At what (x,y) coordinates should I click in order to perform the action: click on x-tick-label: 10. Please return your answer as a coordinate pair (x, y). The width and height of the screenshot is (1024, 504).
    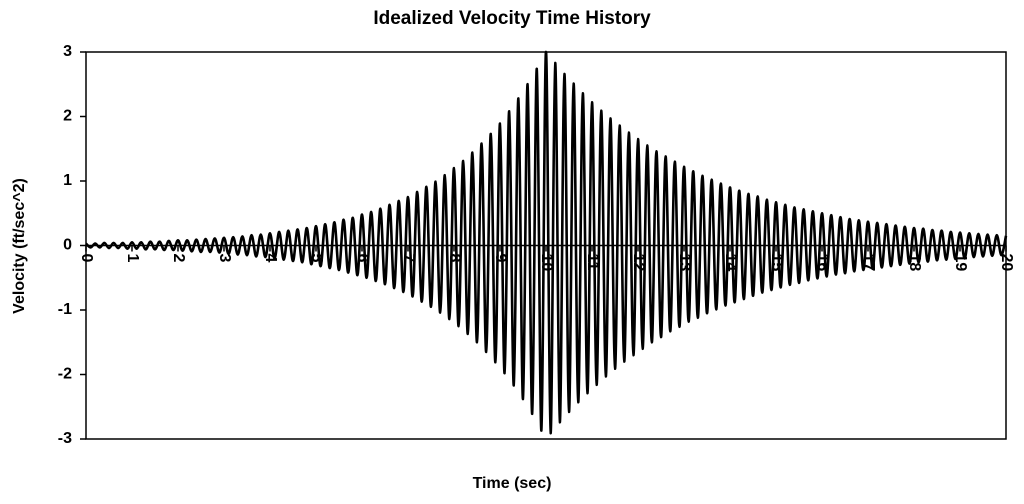
    Looking at the image, I should click on (546, 263).